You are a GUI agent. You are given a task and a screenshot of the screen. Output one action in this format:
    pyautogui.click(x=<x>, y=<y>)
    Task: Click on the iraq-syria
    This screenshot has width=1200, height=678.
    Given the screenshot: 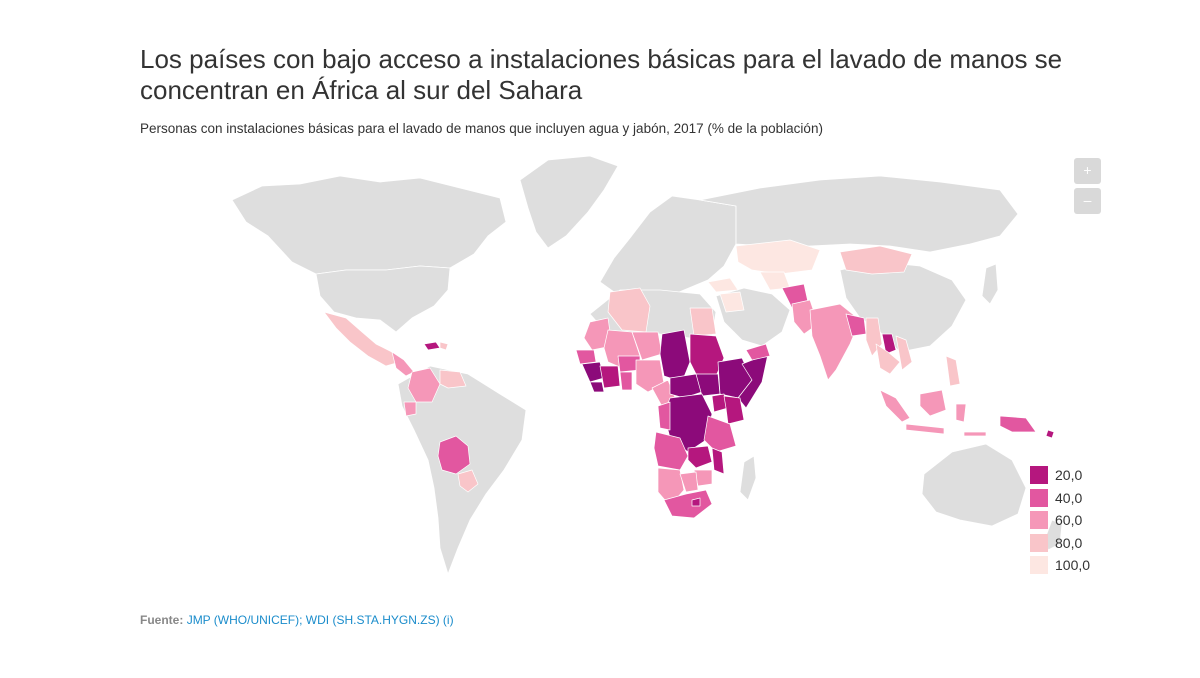 What is the action you would take?
    pyautogui.click(x=732, y=302)
    